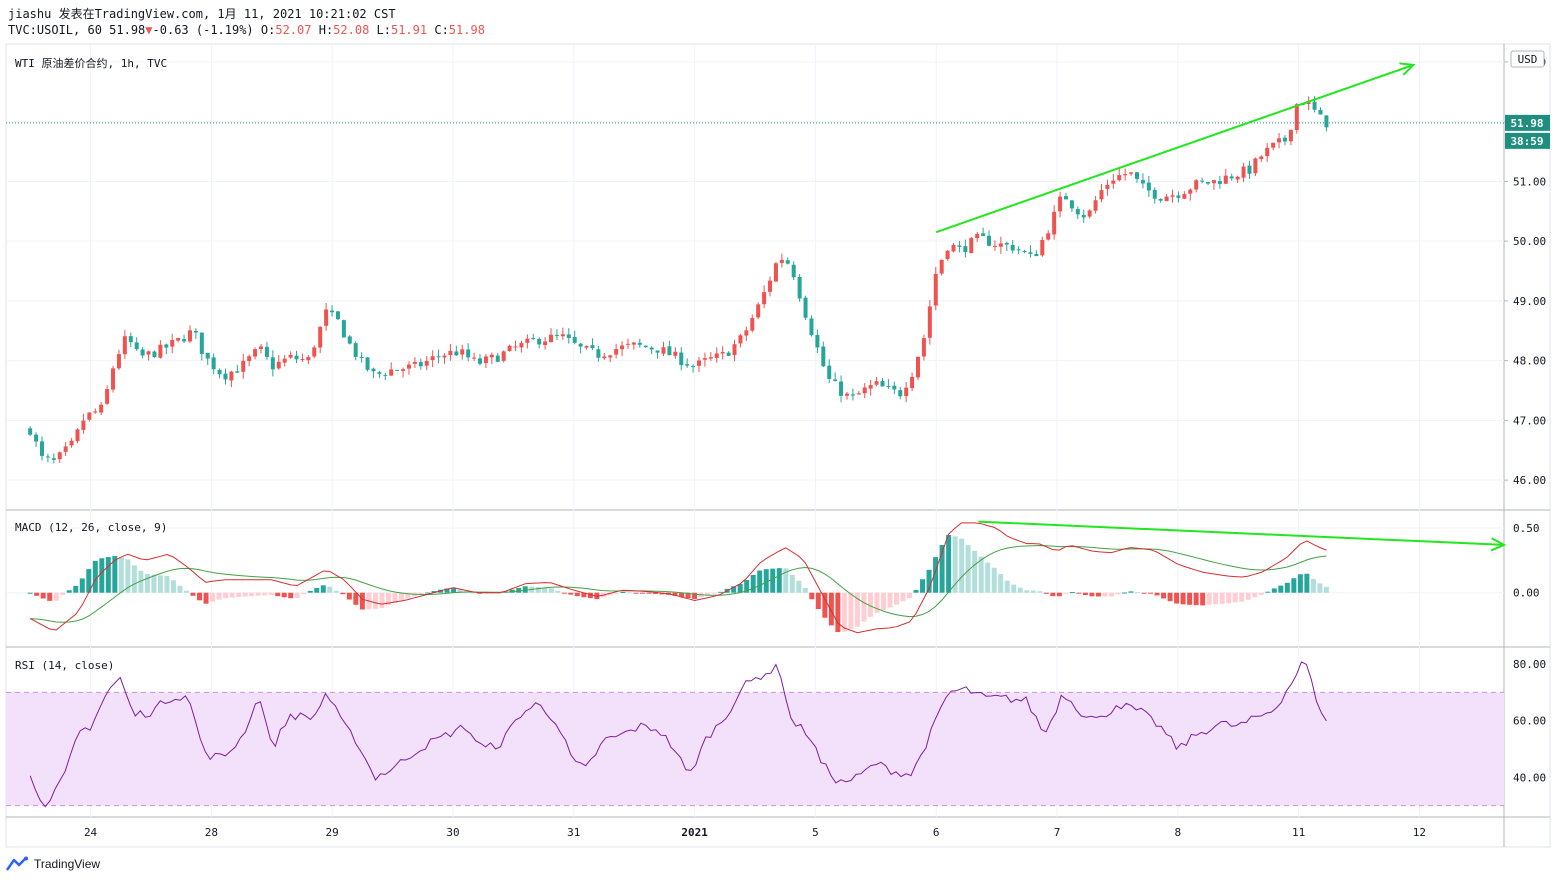 This screenshot has height=883, width=1559. What do you see at coordinates (573, 832) in the screenshot?
I see `time-label-31: 31` at bounding box center [573, 832].